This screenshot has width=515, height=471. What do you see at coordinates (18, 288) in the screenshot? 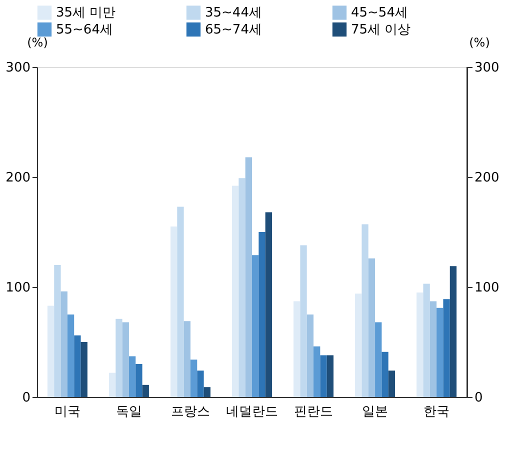
I see `y-tick-label: 100` at bounding box center [18, 288].